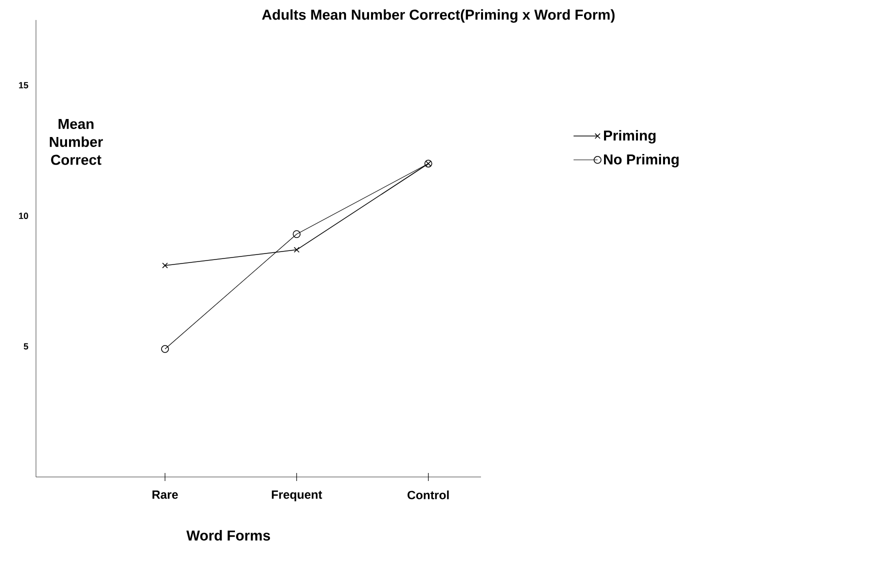 Image resolution: width=896 pixels, height=568 pixels. Describe the element at coordinates (297, 496) in the screenshot. I see `x-tick-label: Frequent` at that location.